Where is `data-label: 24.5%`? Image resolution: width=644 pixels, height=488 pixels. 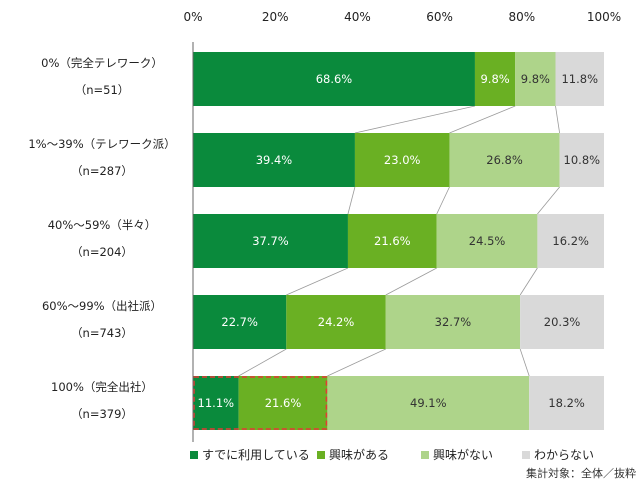 data-label: 24.5% is located at coordinates (487, 241).